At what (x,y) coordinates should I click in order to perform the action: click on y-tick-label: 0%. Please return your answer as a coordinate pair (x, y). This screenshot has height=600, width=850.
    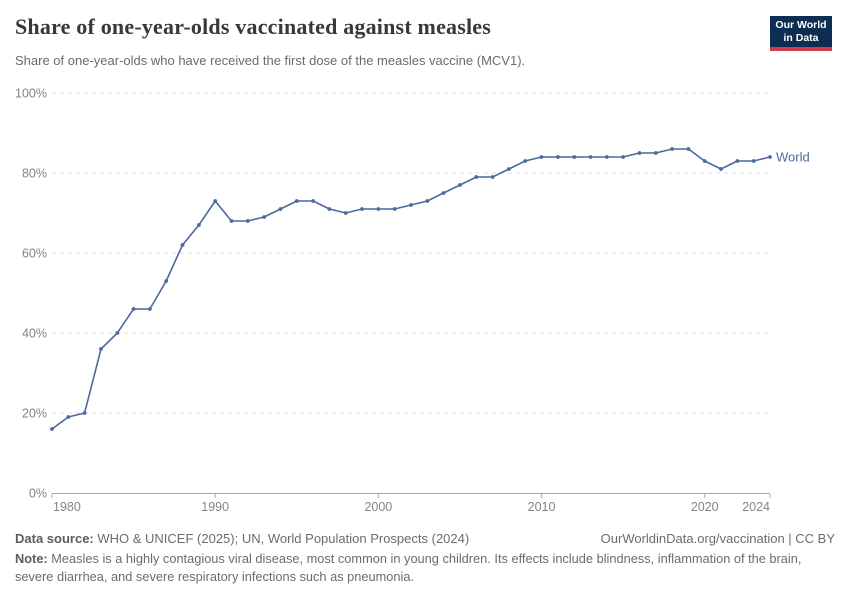
    Looking at the image, I should click on (38, 493).